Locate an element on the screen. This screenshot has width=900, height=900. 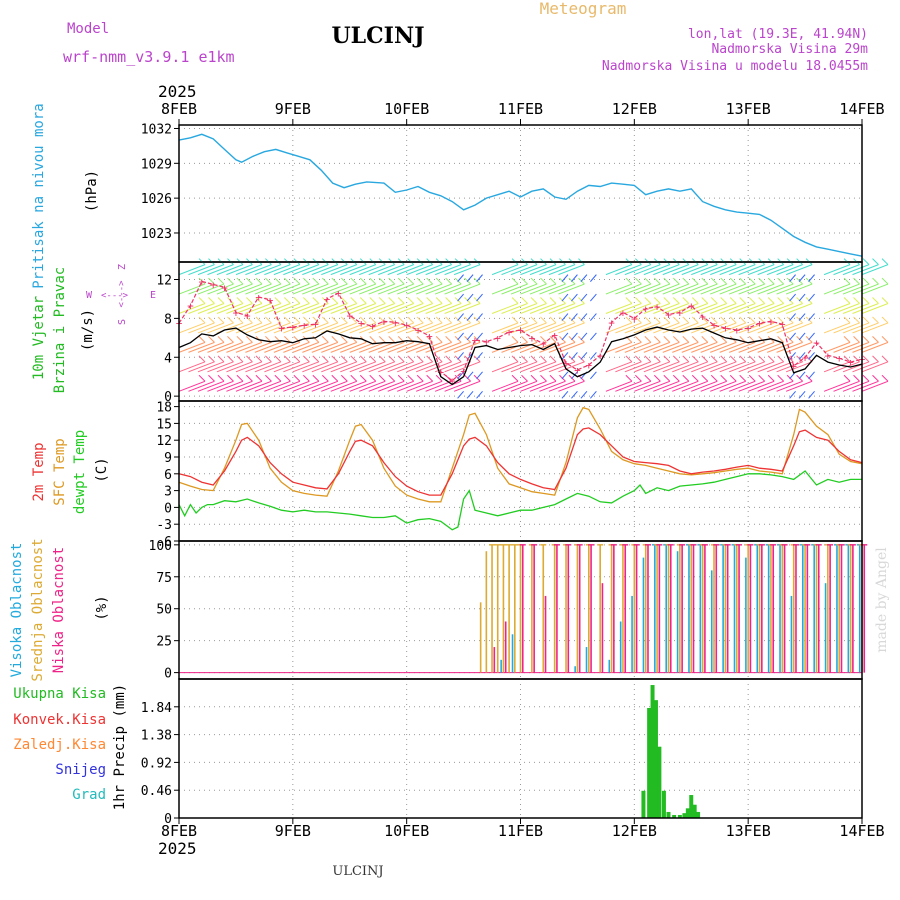
y-tick-label: 0 is located at coordinates (168, 397).